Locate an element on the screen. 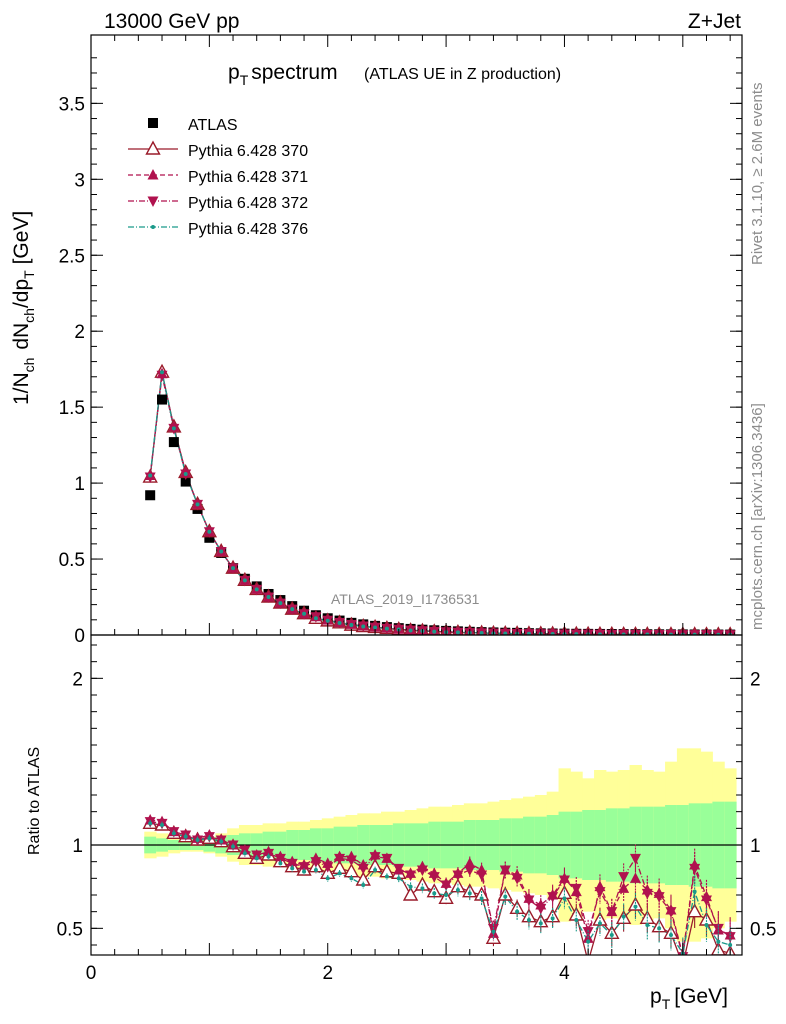  legend-entry: Pythia 6.428 376 is located at coordinates (218, 229).